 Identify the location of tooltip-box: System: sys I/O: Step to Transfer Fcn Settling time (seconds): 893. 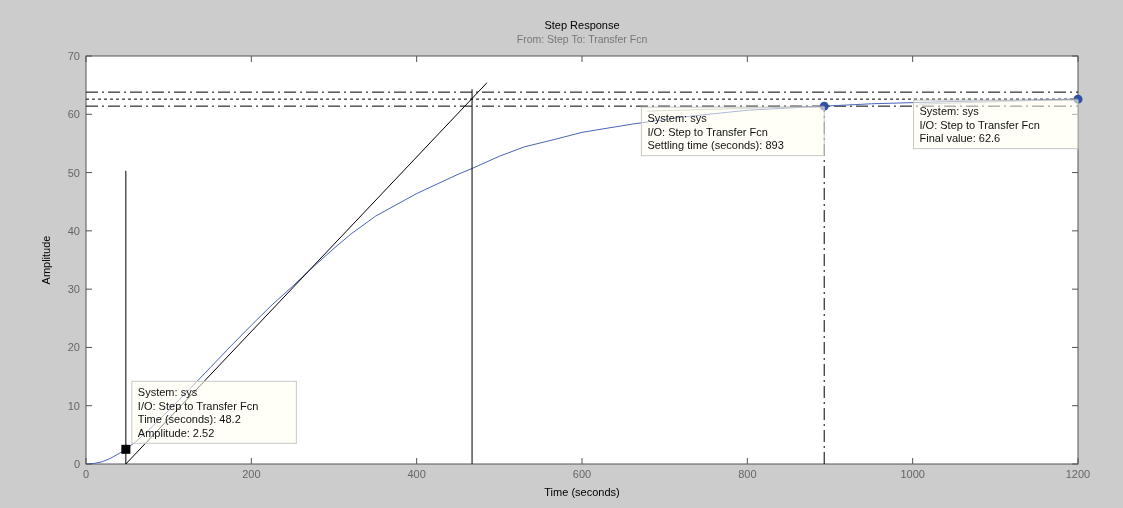
(732, 131).